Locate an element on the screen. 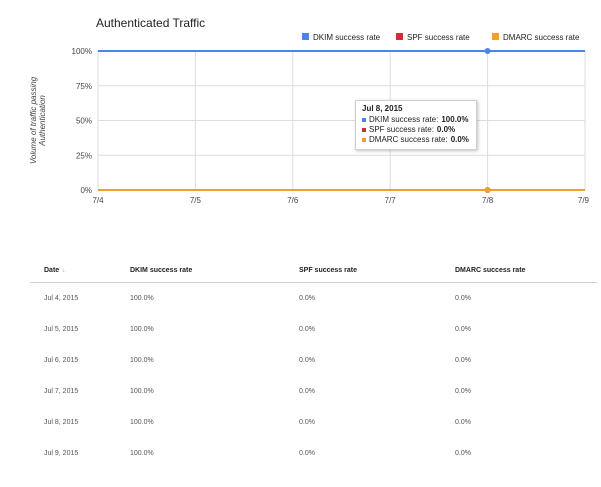 The height and width of the screenshot is (487, 601). tooltip-label-dmarc: DMARC success rate: is located at coordinates (408, 139).